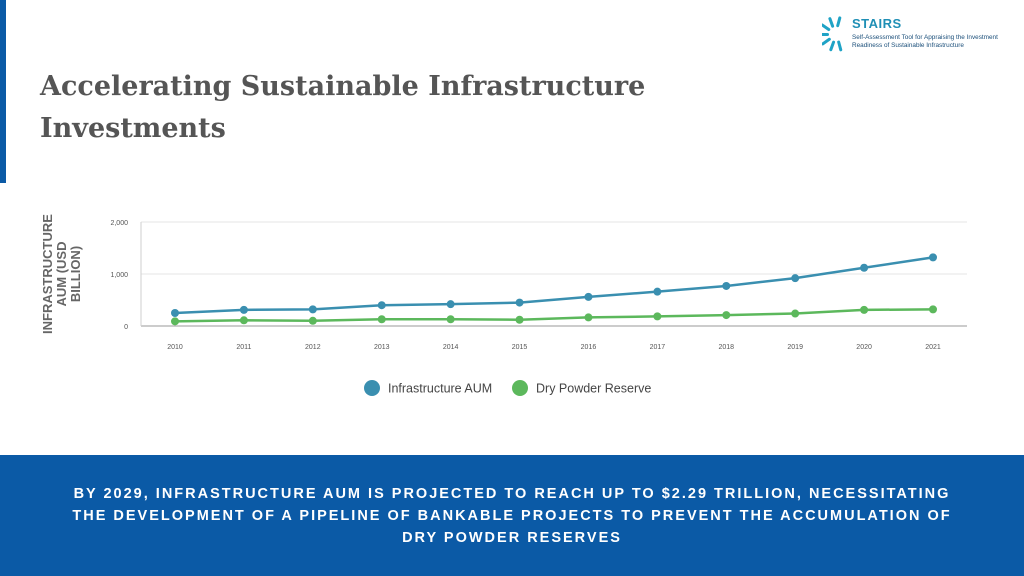 Image resolution: width=1024 pixels, height=576 pixels. What do you see at coordinates (589, 347) in the screenshot?
I see `x-tick-label: 2016` at bounding box center [589, 347].